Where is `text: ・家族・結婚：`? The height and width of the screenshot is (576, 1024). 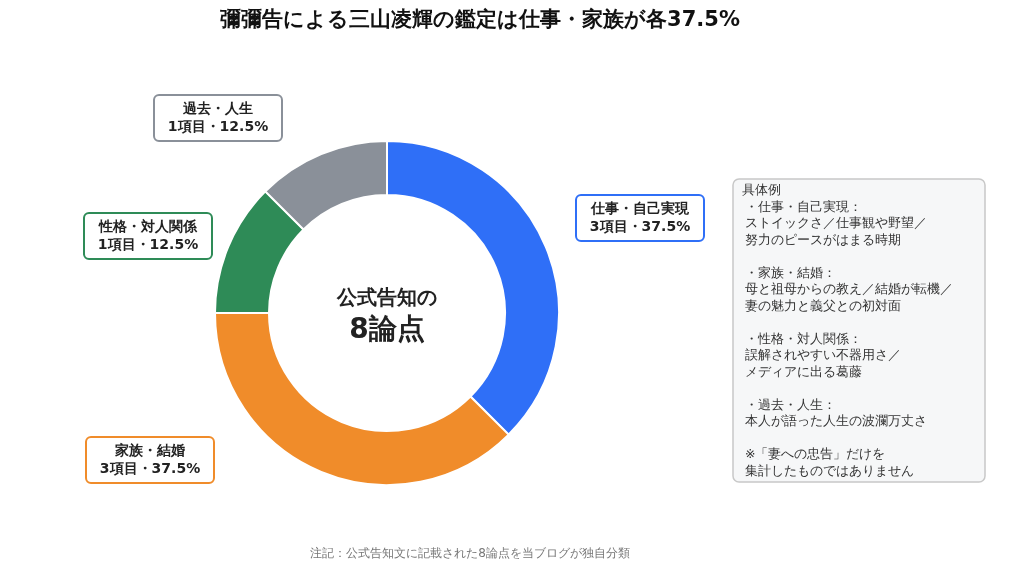
text: ・家族・結婚： is located at coordinates (790, 272).